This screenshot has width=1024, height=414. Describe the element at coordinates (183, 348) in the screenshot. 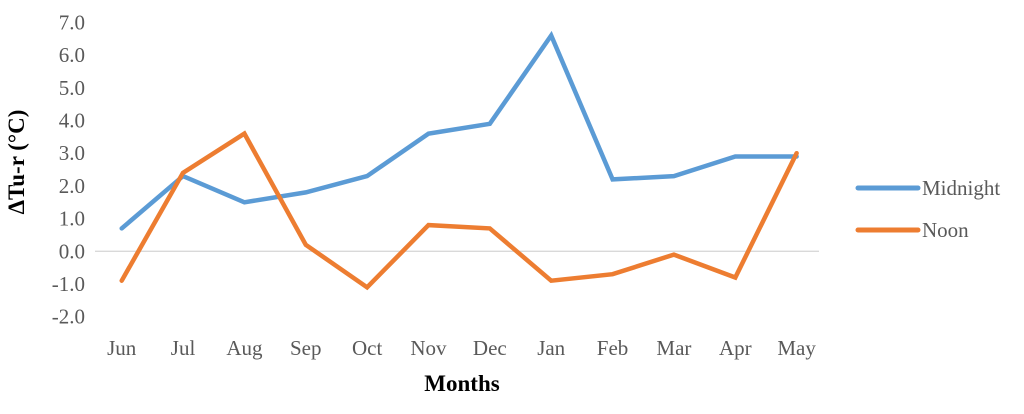

I see `x-tick-label: Jul` at that location.